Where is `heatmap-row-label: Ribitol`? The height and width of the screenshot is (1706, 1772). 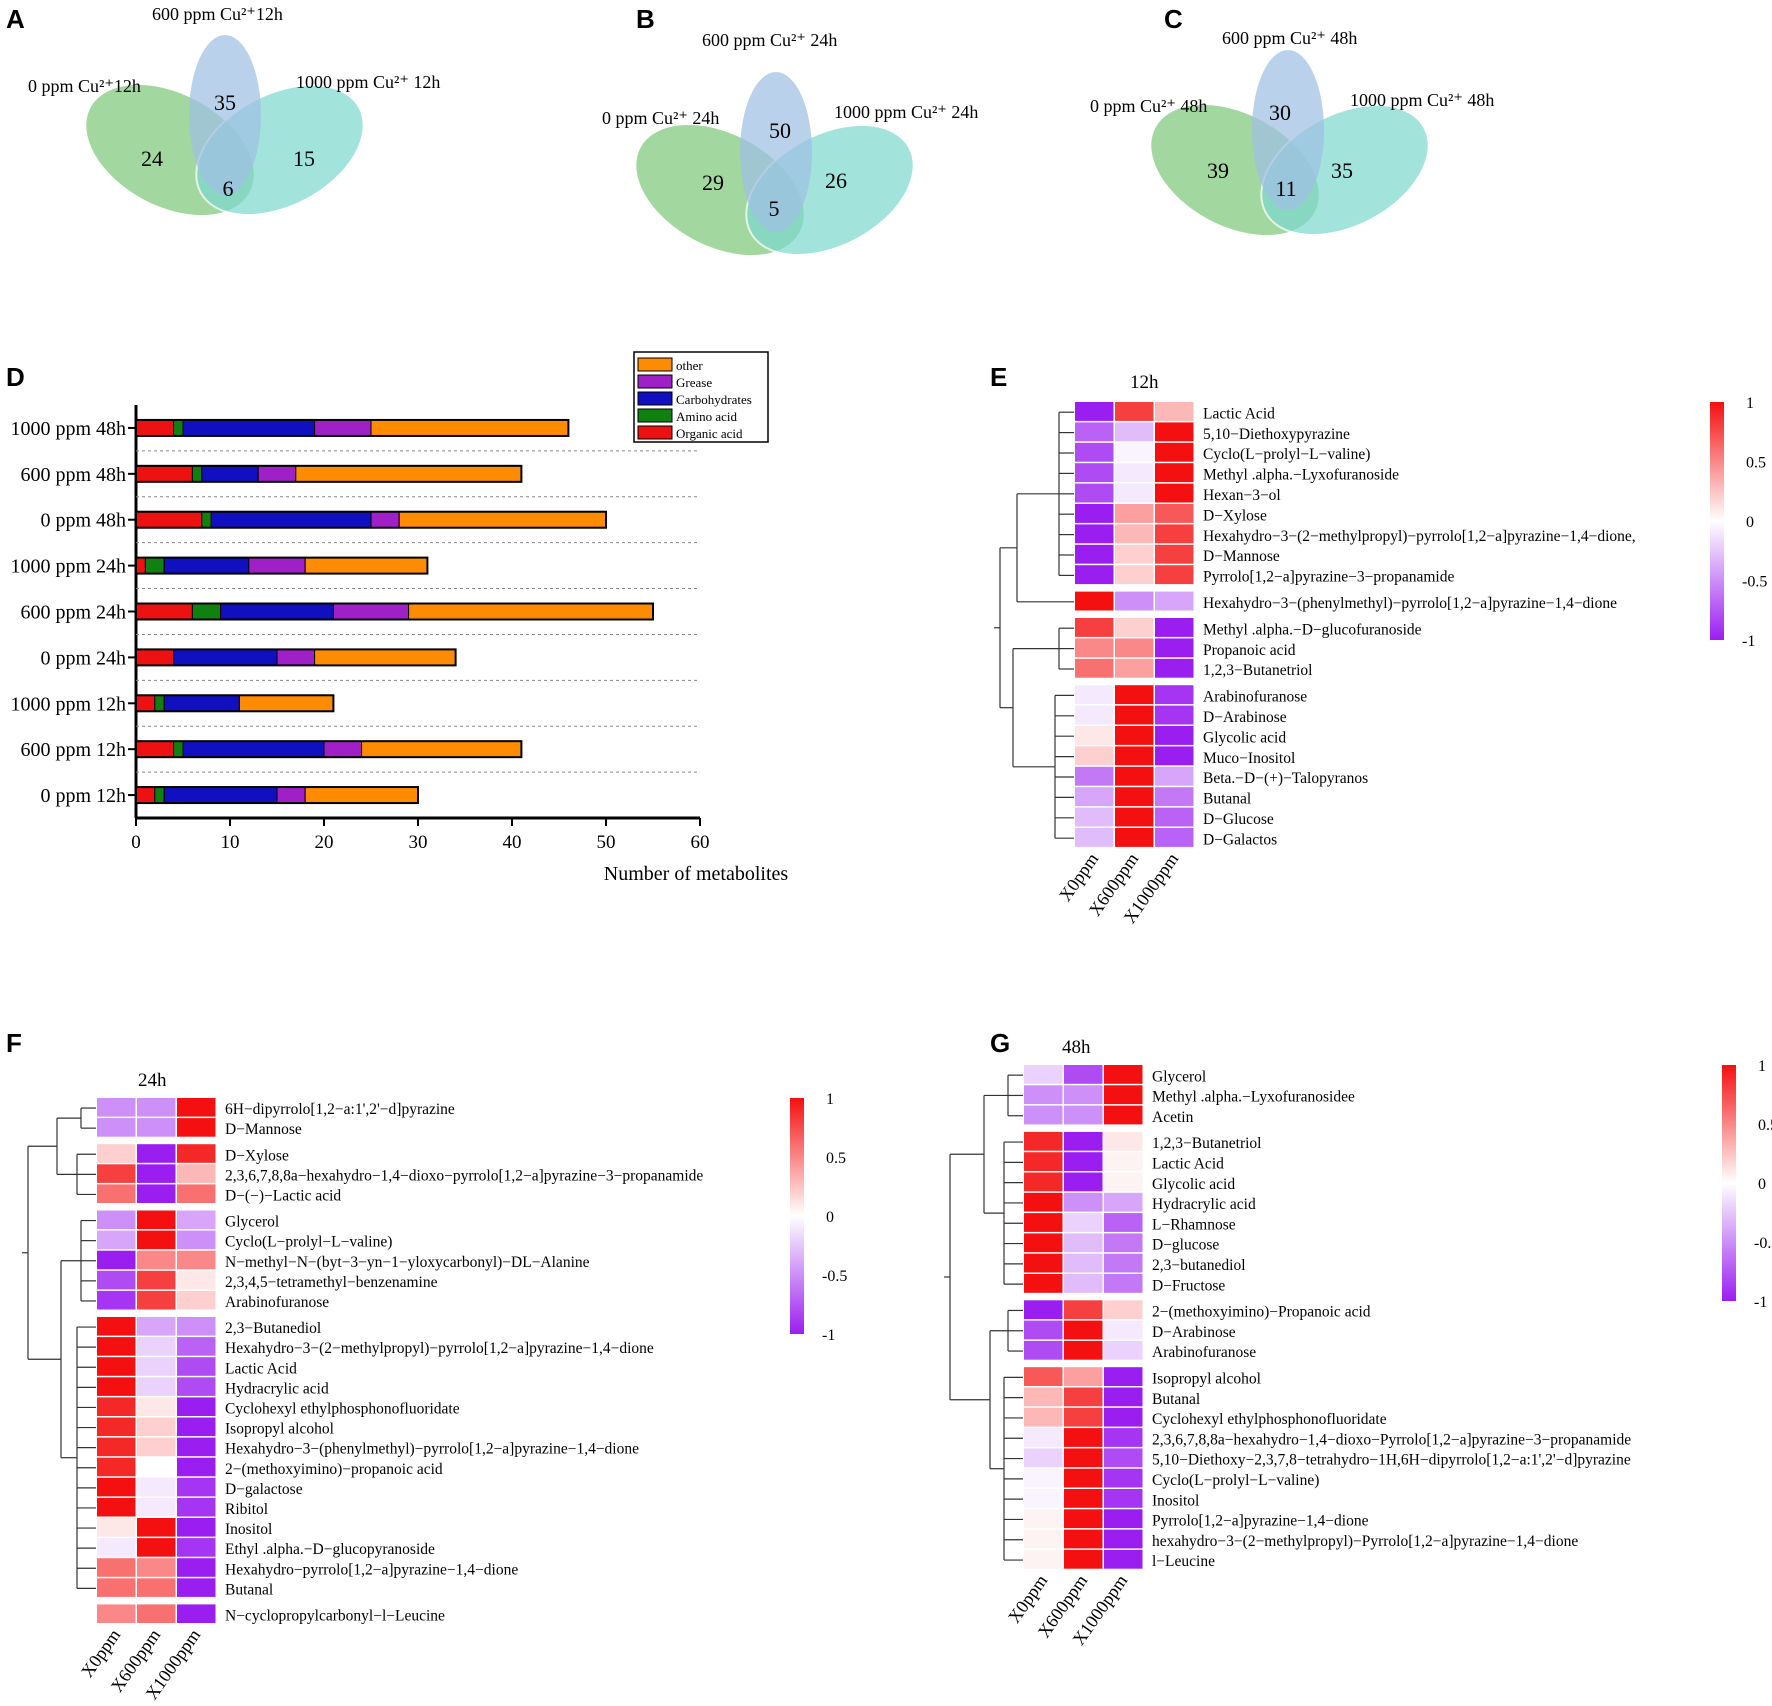
heatmap-row-label: Ribitol is located at coordinates (246, 1509).